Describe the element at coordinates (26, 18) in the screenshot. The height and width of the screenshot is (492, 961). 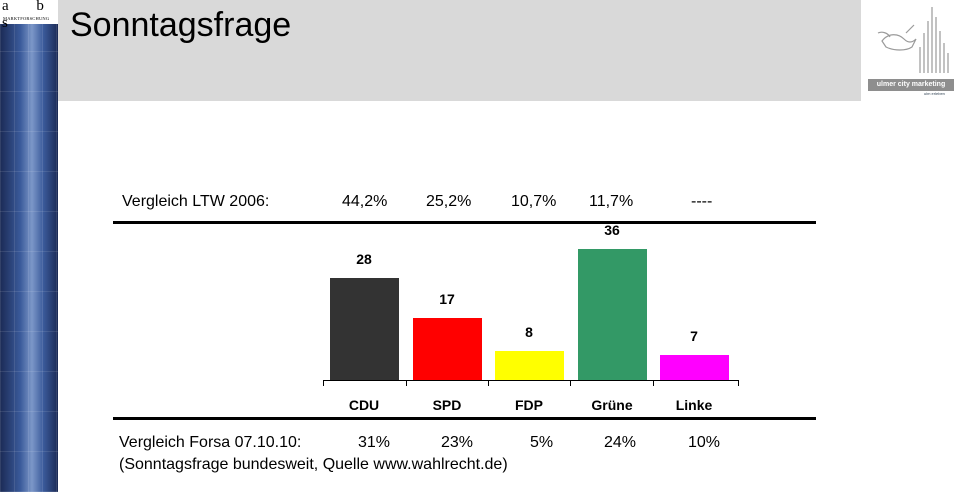
I see `abs-logo-subtitle: MARKTFORSCHUNG` at that location.